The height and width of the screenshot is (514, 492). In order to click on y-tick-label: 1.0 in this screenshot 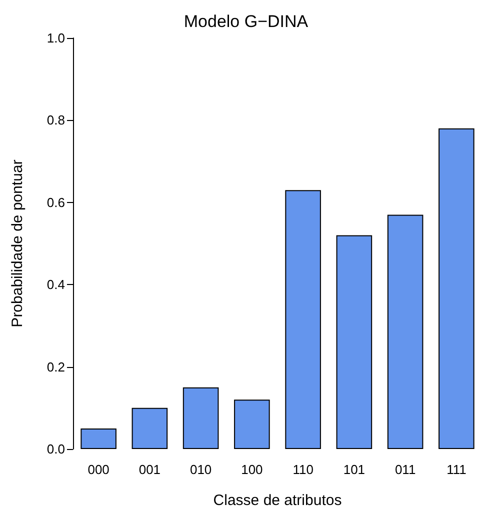, I will do `click(55, 38)`.